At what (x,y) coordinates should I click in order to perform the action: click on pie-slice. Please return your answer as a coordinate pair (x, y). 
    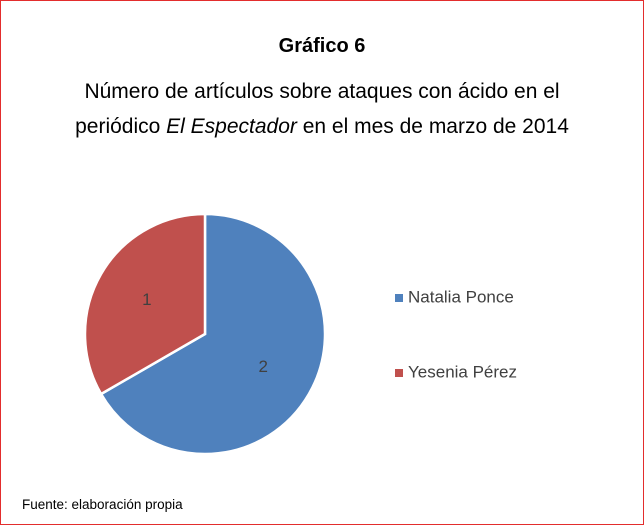
    Looking at the image, I should click on (145, 304).